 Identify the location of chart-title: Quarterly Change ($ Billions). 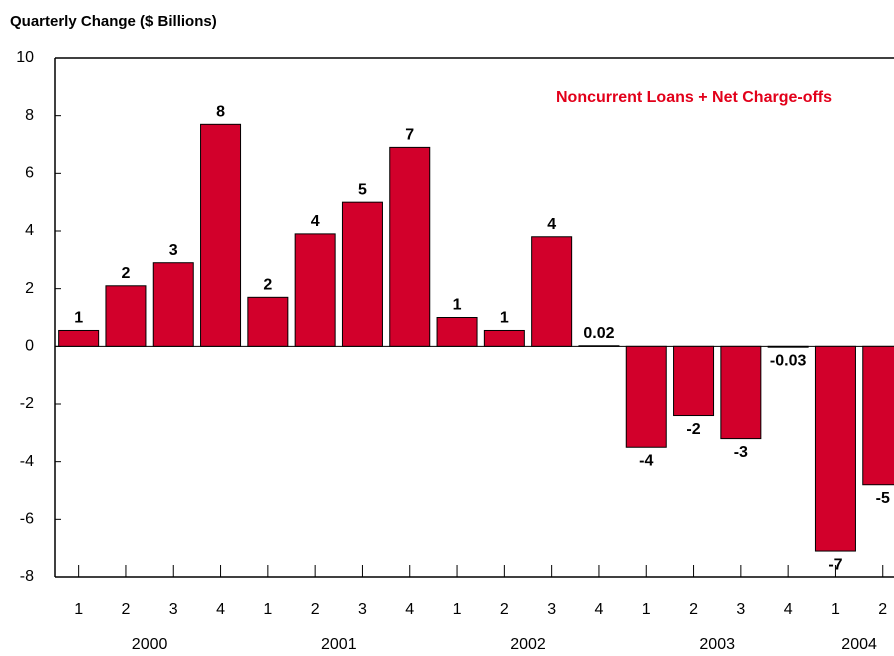
(113, 21).